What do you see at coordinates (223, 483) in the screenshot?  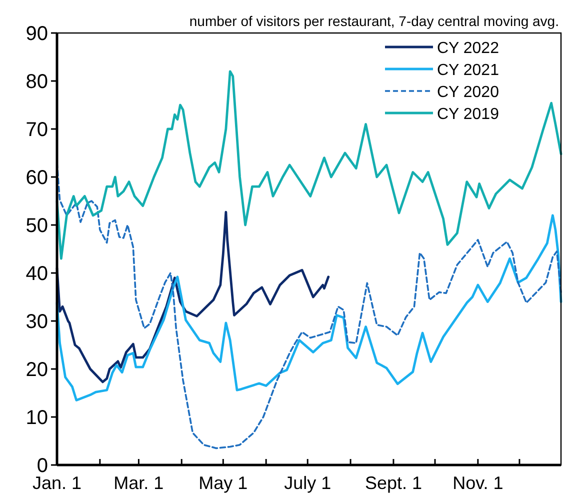 I see `x-tick-label: May 1` at bounding box center [223, 483].